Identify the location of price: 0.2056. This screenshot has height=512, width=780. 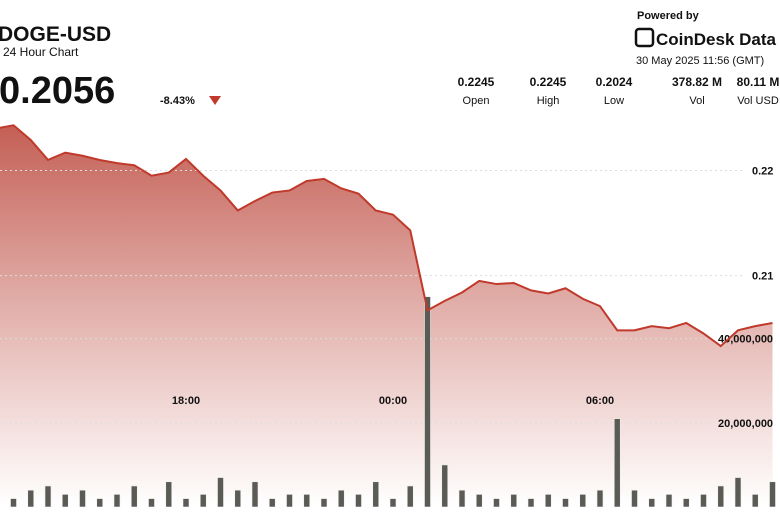
(57, 91).